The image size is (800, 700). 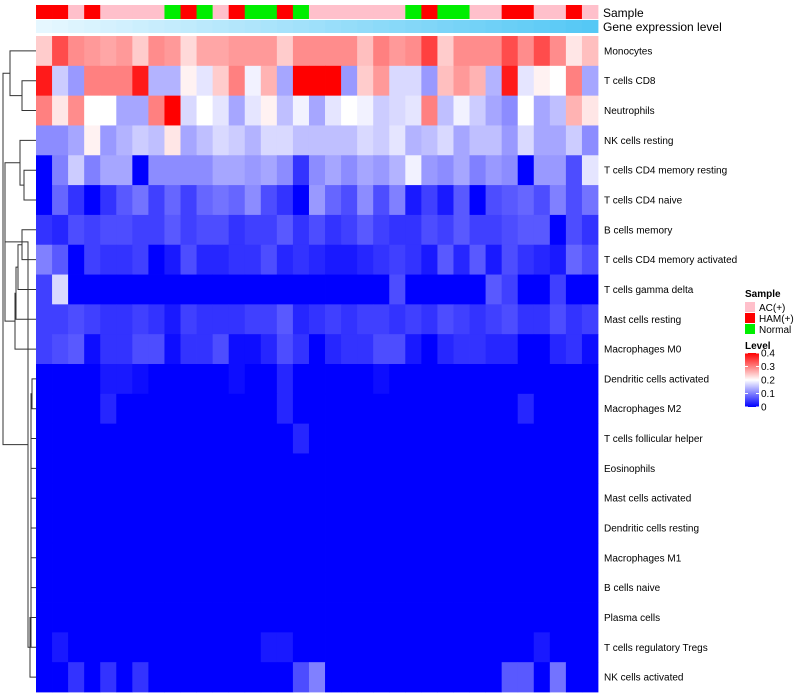 I want to click on gene-annotation-cell, so click(x=188, y=26).